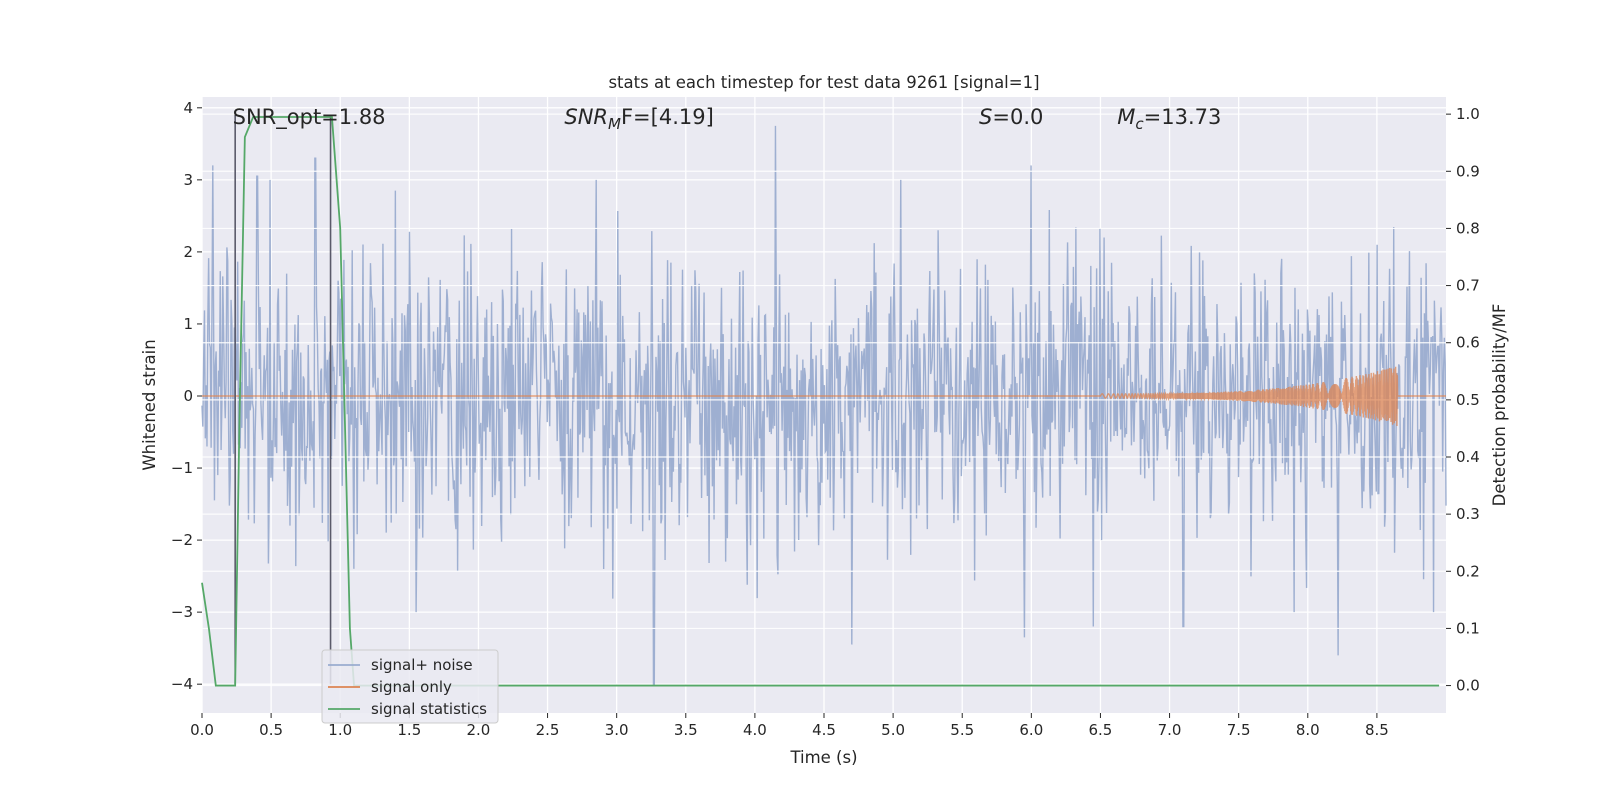 The width and height of the screenshot is (1600, 804). What do you see at coordinates (188, 108) in the screenshot?
I see `y-tick-label-left: 4` at bounding box center [188, 108].